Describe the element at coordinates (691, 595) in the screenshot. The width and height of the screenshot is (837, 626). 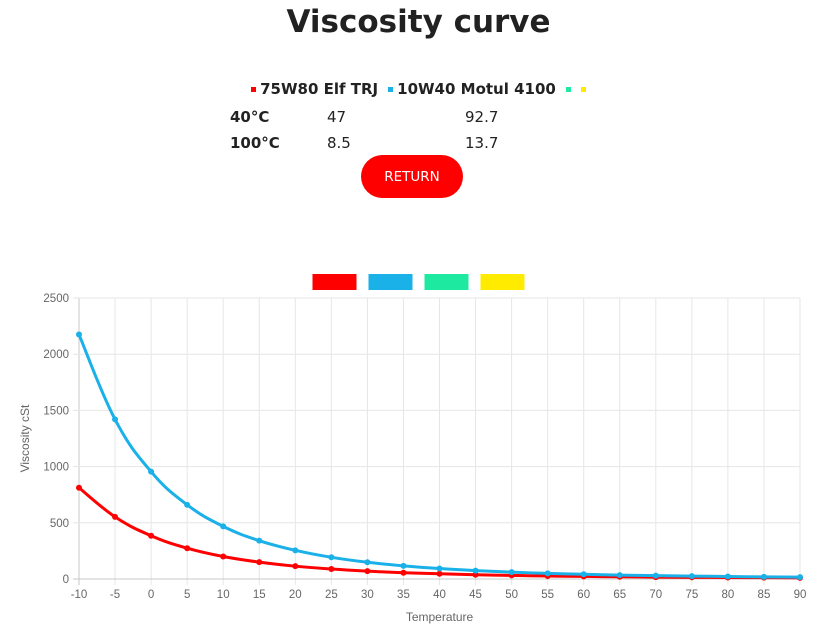
I see `x-tick-label: 75` at that location.